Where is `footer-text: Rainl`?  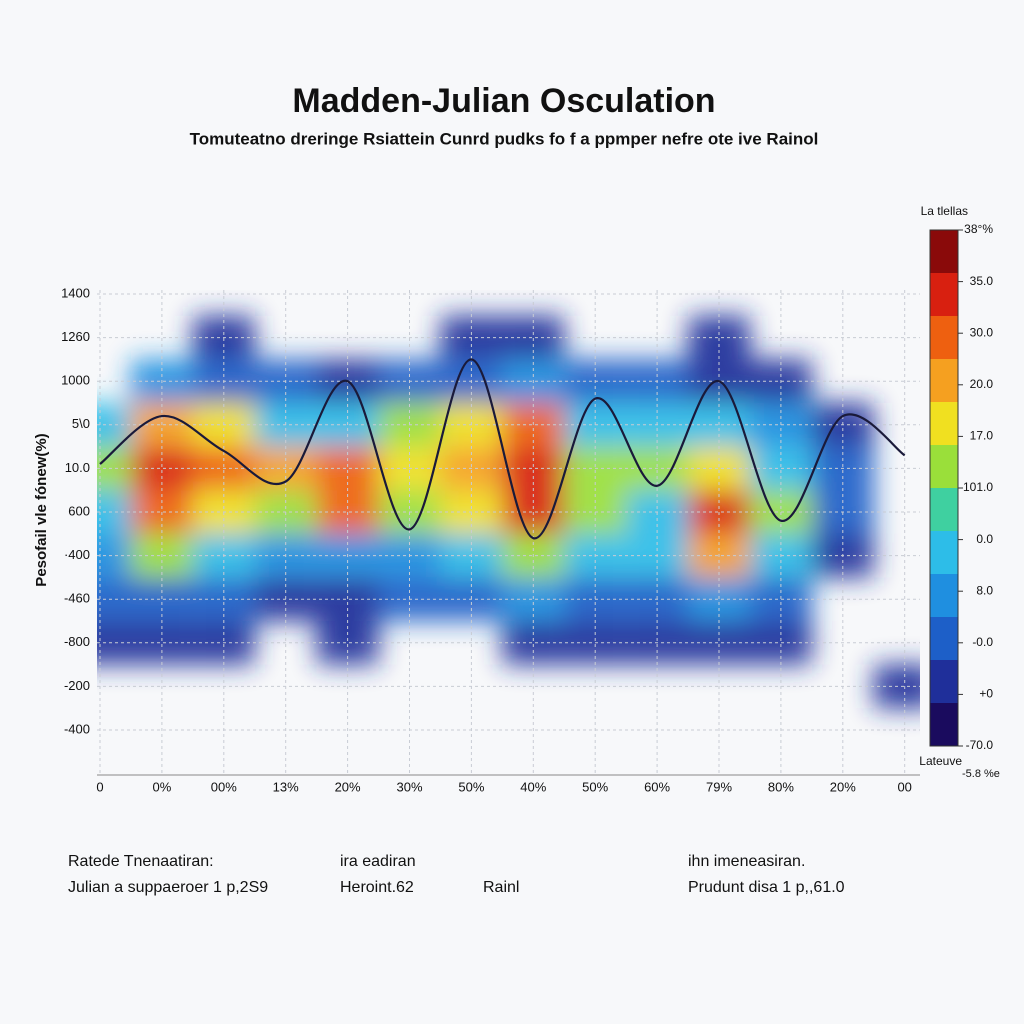 footer-text: Rainl is located at coordinates (501, 887).